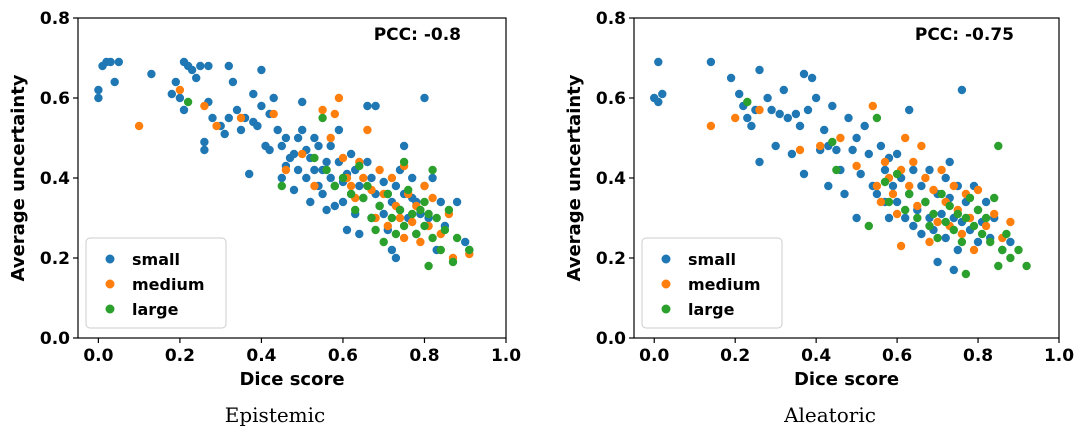 The width and height of the screenshot is (1079, 430). I want to click on legend-box, so click(712, 283).